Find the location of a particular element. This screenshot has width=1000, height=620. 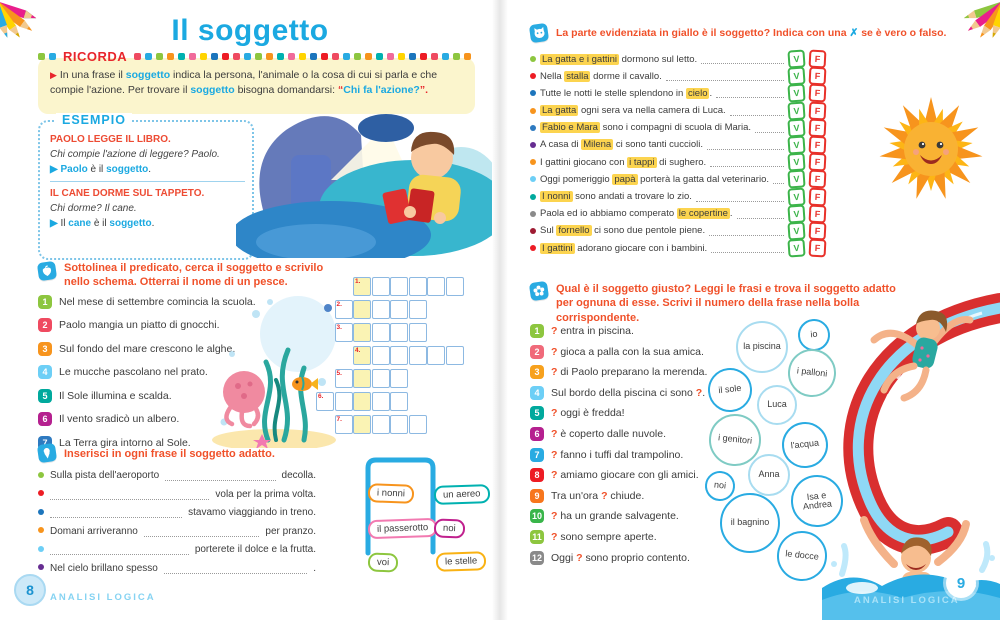

subject-bubble: la piscina is located at coordinates (762, 347).